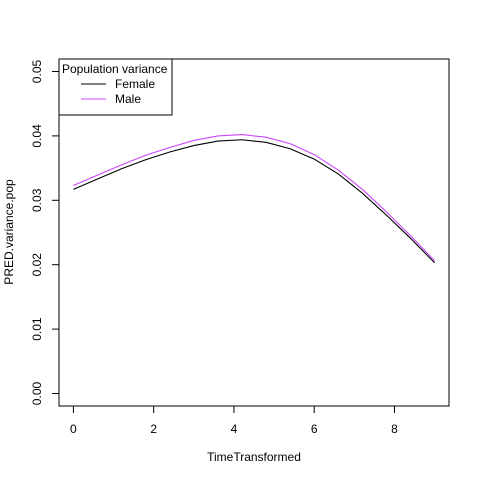  Describe the element at coordinates (37, 200) in the screenshot. I see `y-tick-label: 0.03` at that location.